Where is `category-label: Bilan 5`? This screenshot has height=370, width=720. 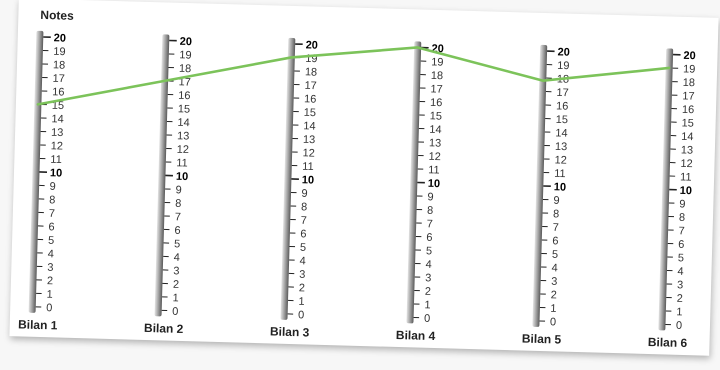
category-label: Bilan 5 is located at coordinates (542, 338).